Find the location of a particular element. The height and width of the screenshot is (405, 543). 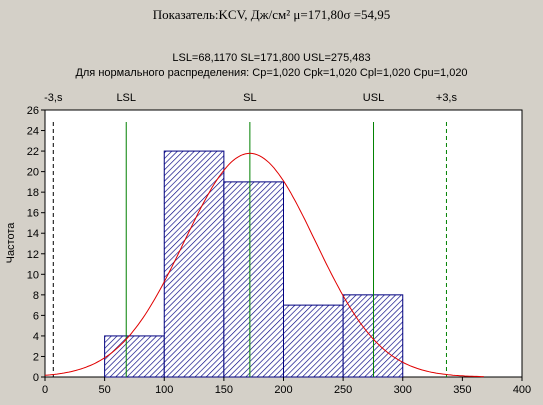

y-tick-label: 2 is located at coordinates (36, 357).